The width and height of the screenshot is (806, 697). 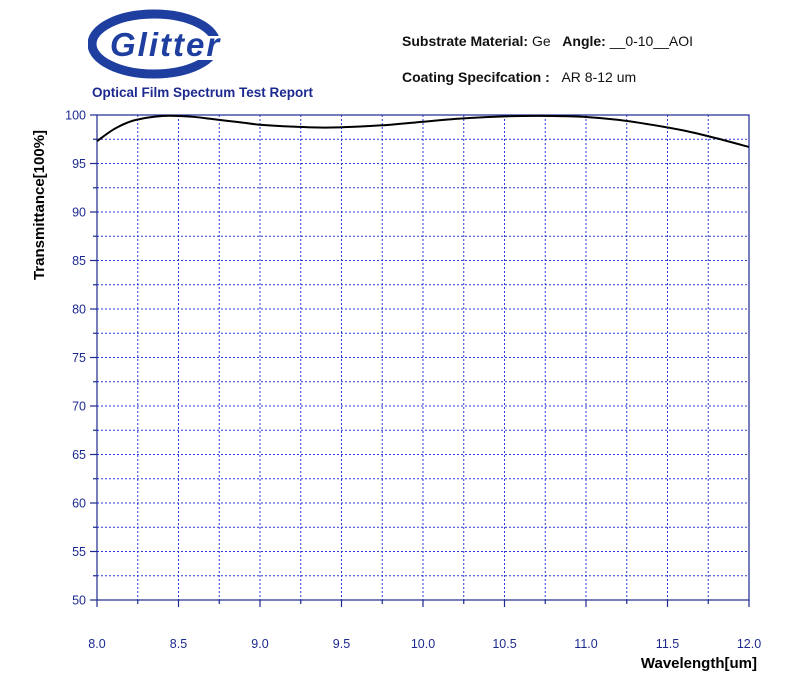 I want to click on y-tick-label: 95, so click(x=79, y=164).